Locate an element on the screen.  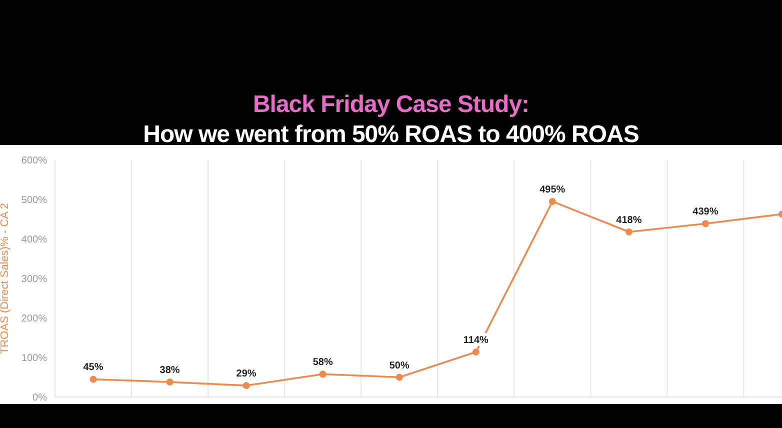
data-label: 50% is located at coordinates (399, 366).